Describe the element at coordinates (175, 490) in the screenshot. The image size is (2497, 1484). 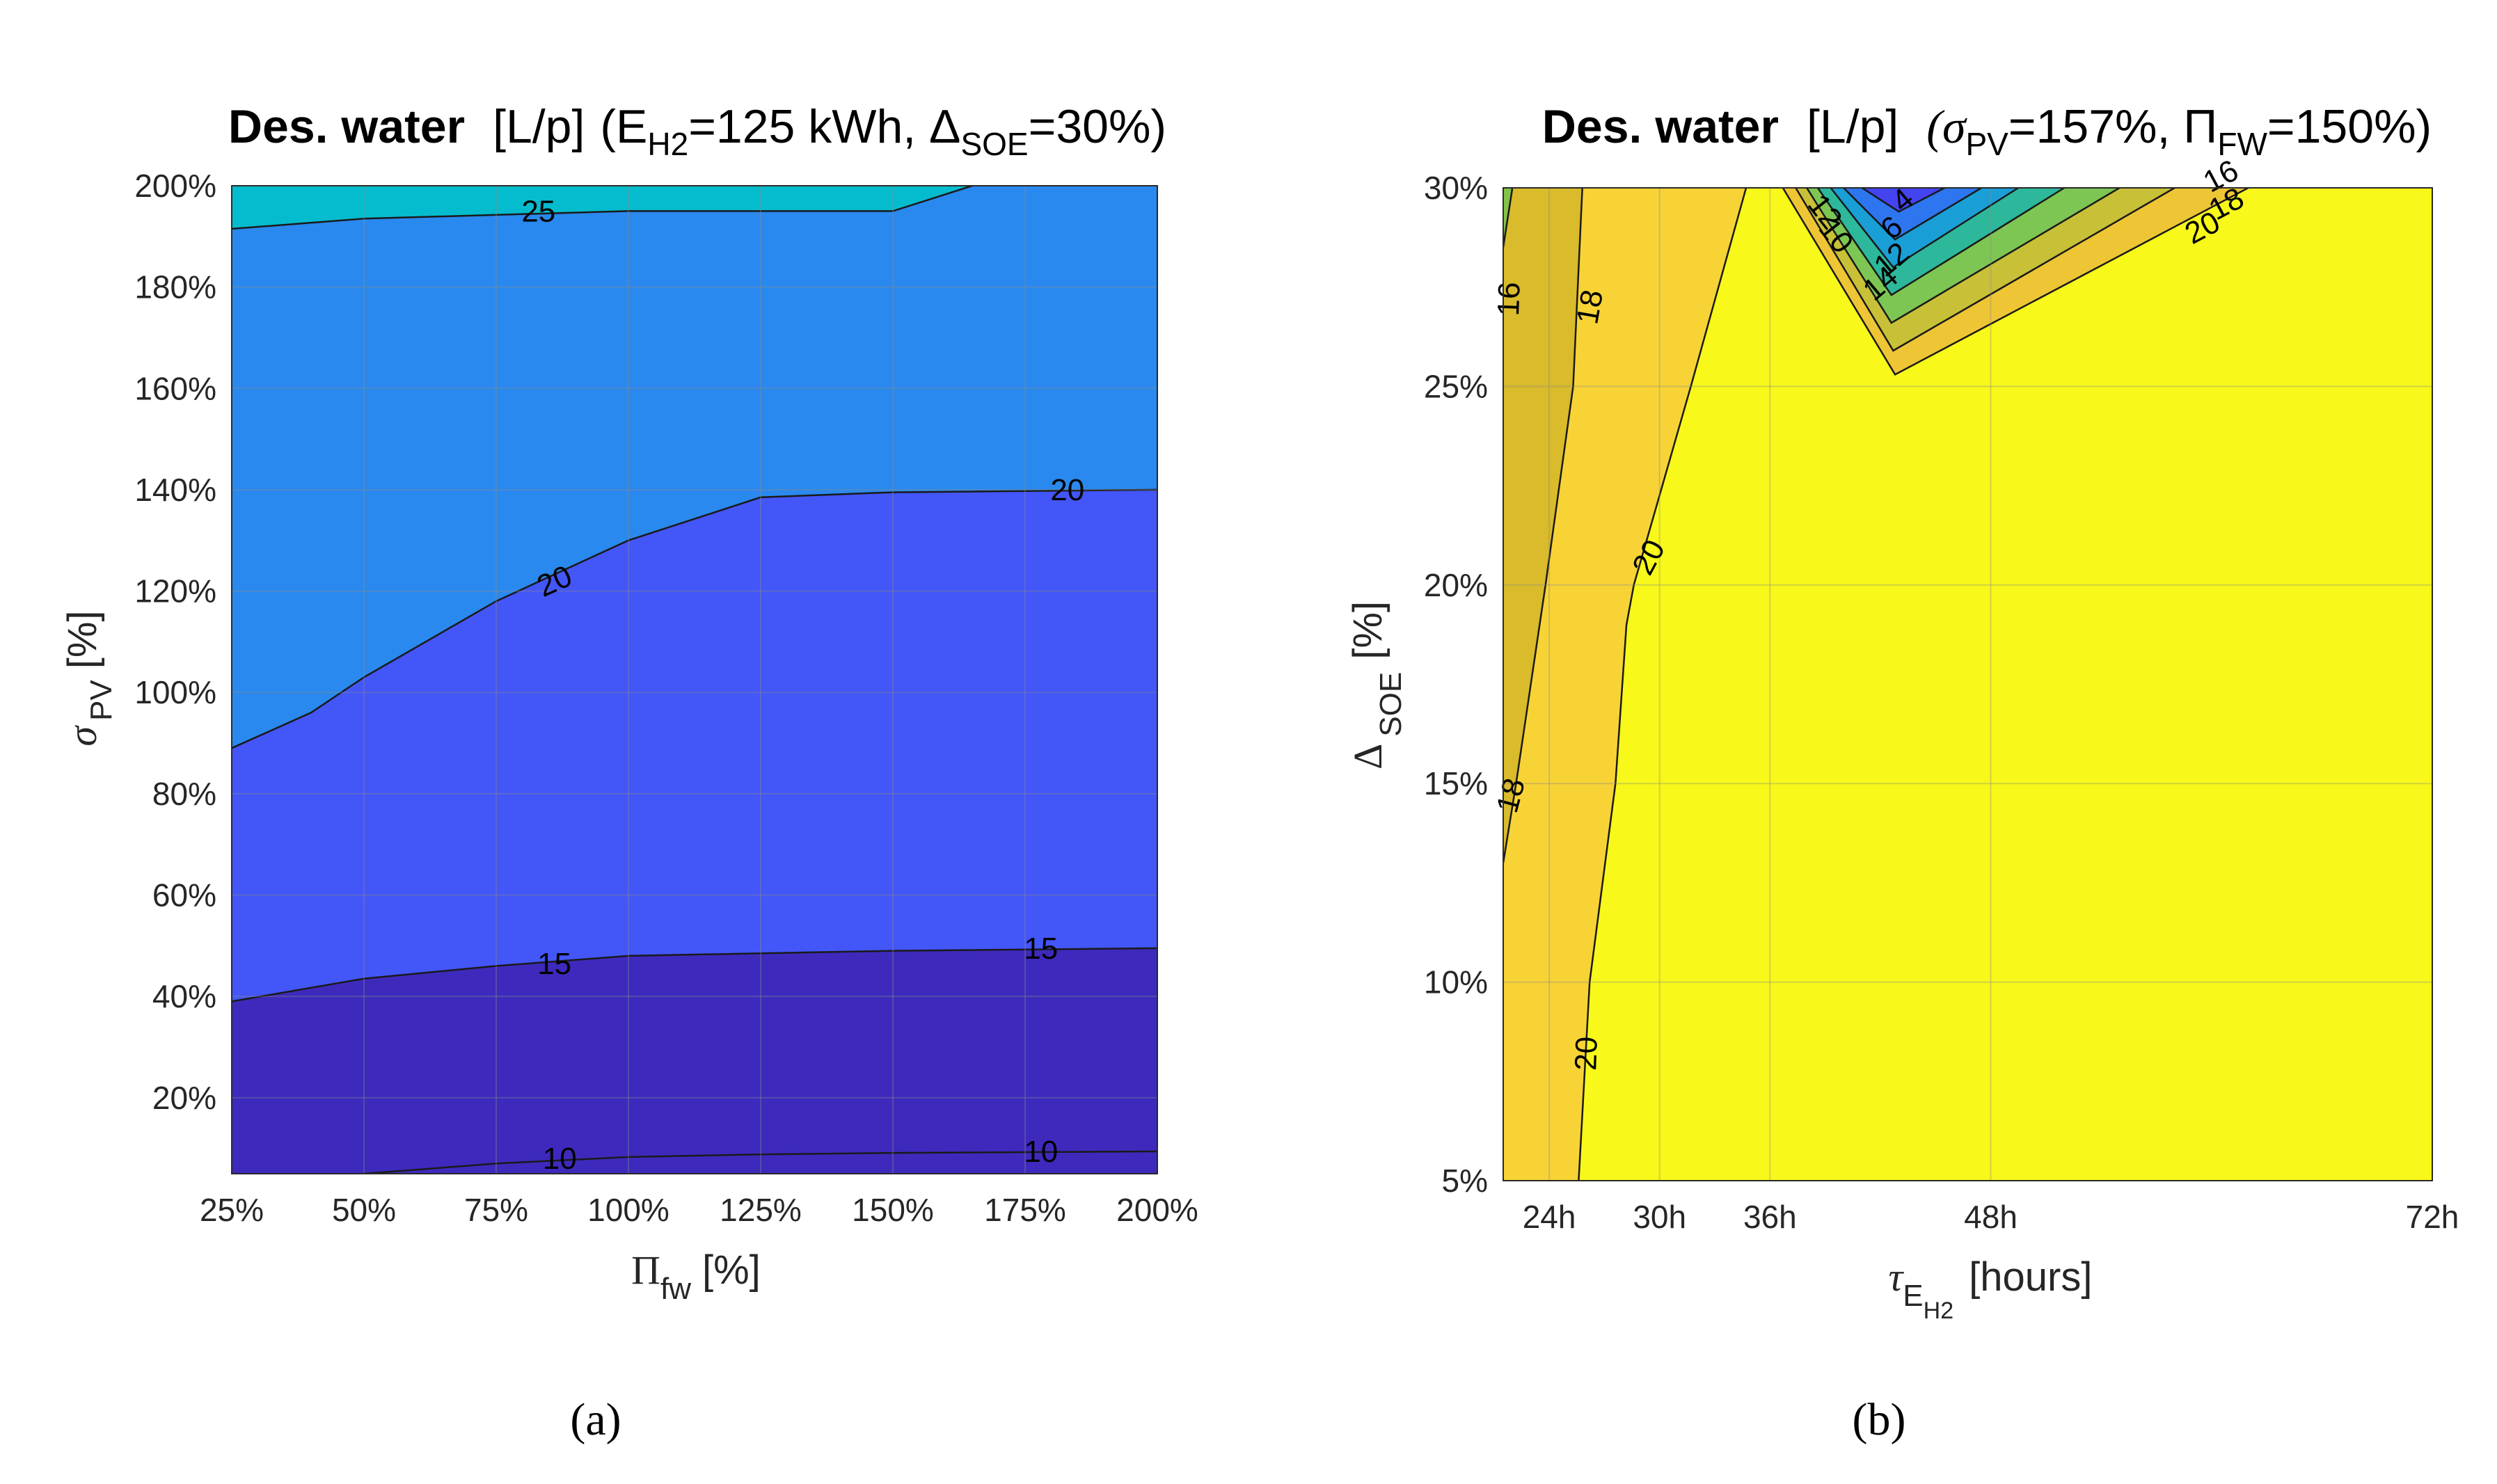
I see `y-tick-label: 140%` at that location.